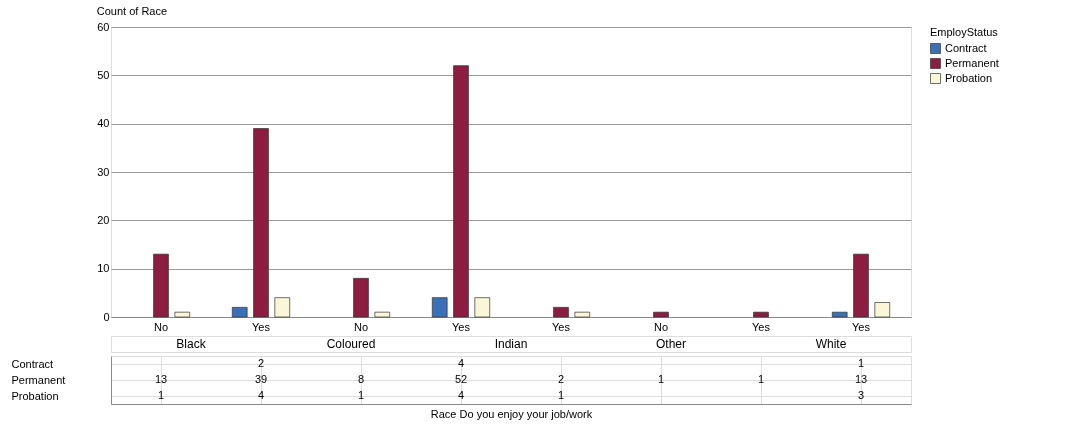 Image resolution: width=1076 pixels, height=432 pixels. Describe the element at coordinates (132, 11) in the screenshot. I see `chart-title: Count of Race` at that location.